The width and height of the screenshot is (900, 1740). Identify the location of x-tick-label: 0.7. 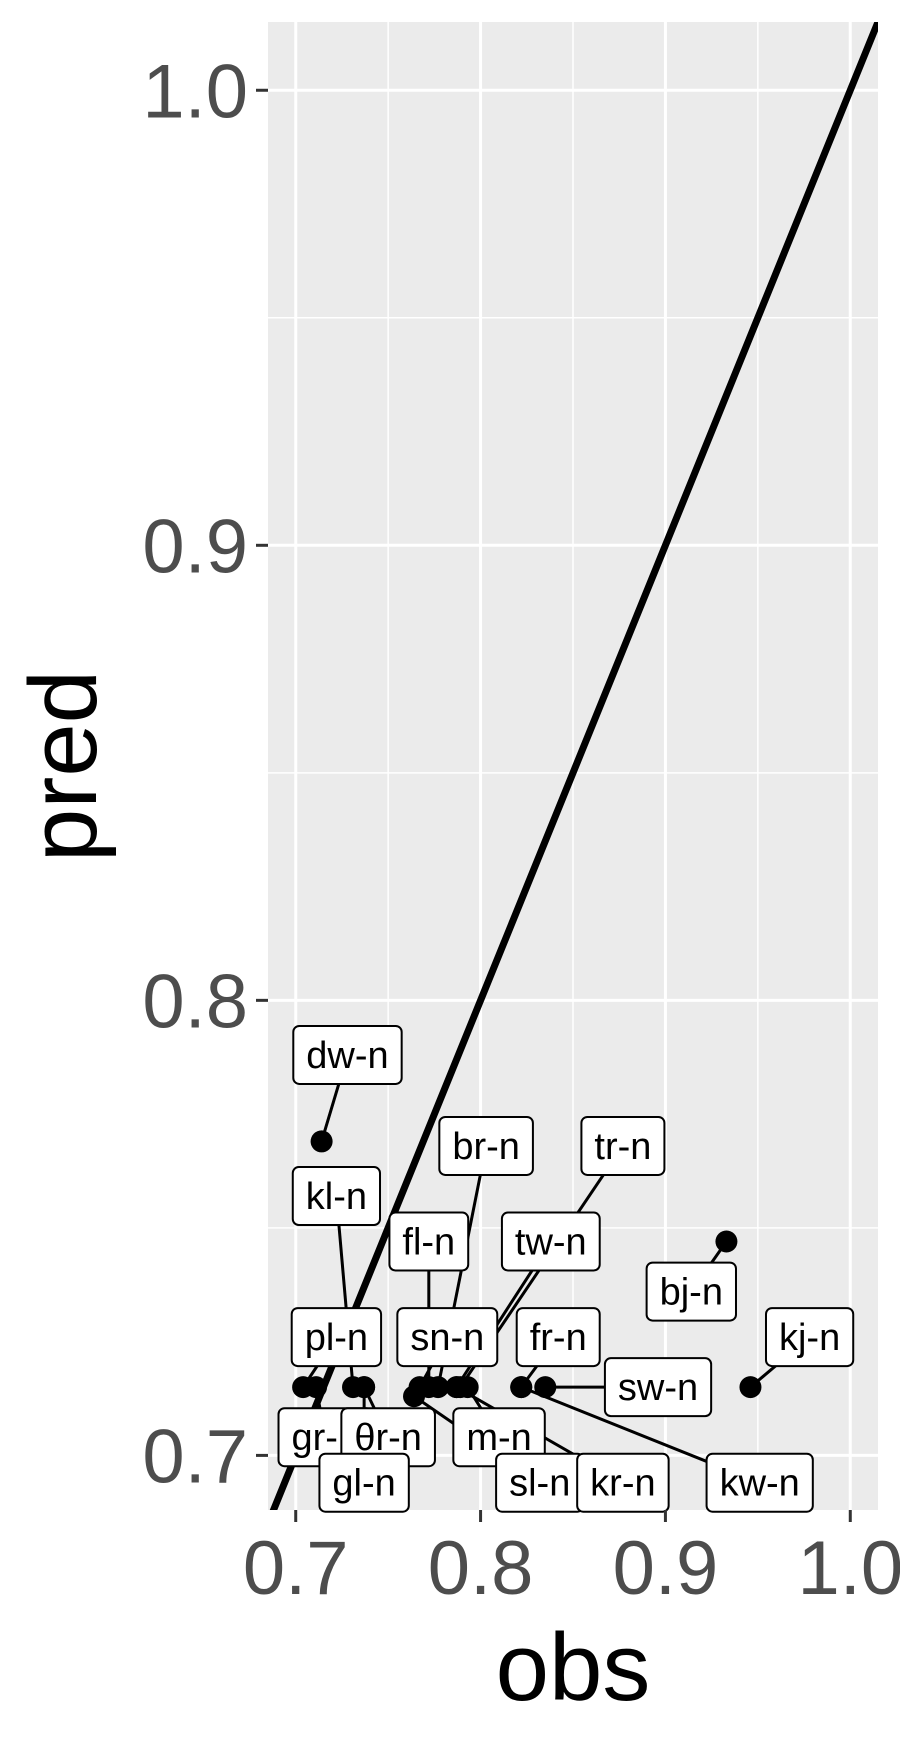
(296, 1568).